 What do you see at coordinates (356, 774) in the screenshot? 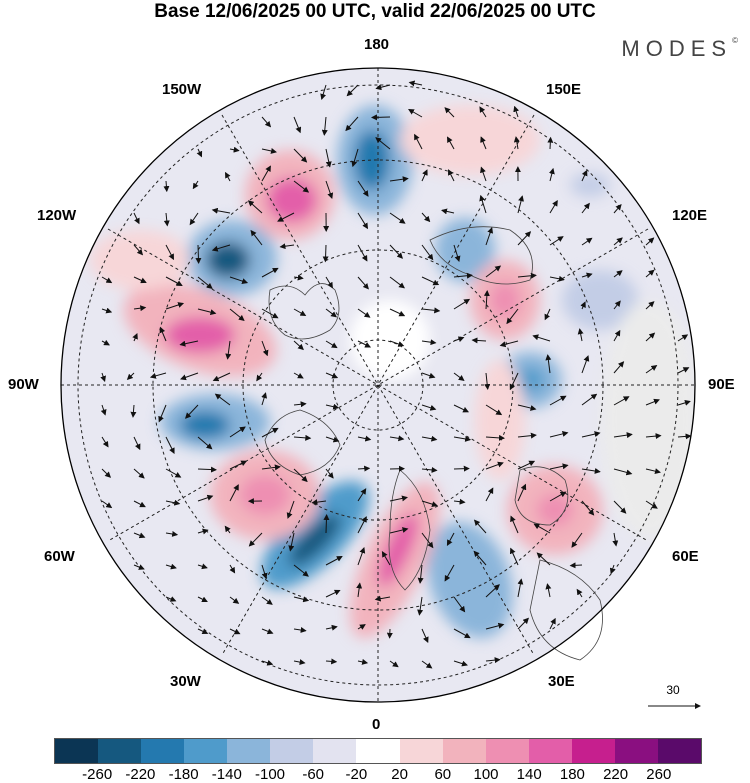
I see `colorbar-tick-label: -20` at bounding box center [356, 774].